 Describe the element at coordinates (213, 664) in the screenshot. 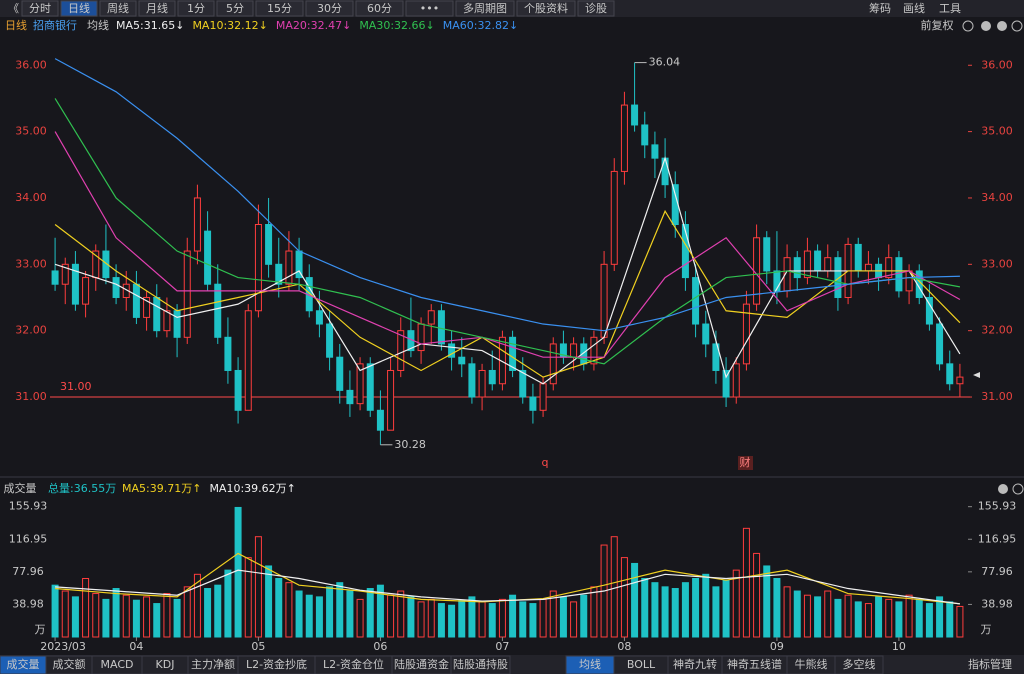

I see `bottom-tab: 主力净额` at that location.